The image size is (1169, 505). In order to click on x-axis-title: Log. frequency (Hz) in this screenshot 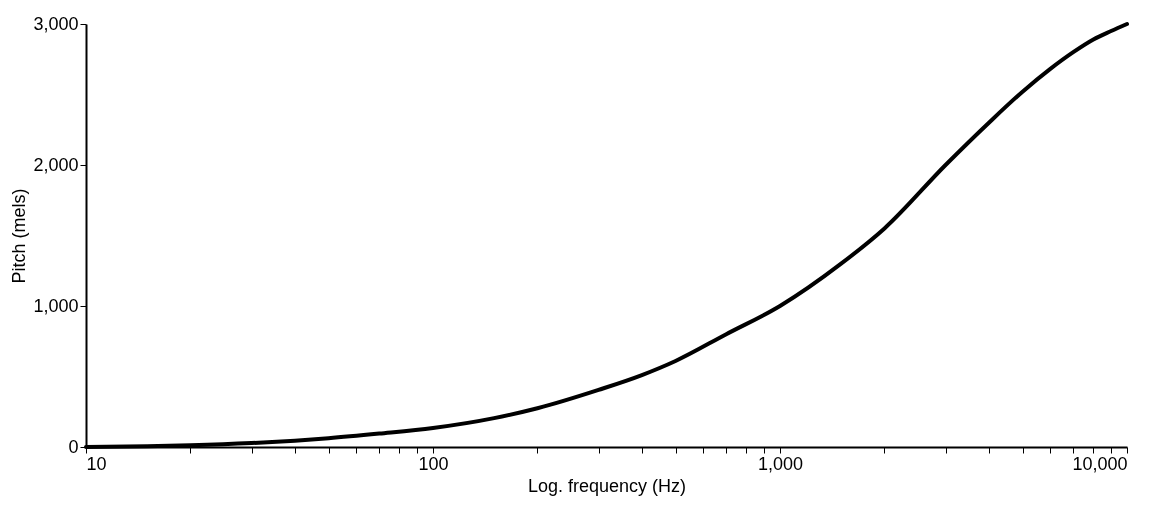, I will do `click(607, 485)`.